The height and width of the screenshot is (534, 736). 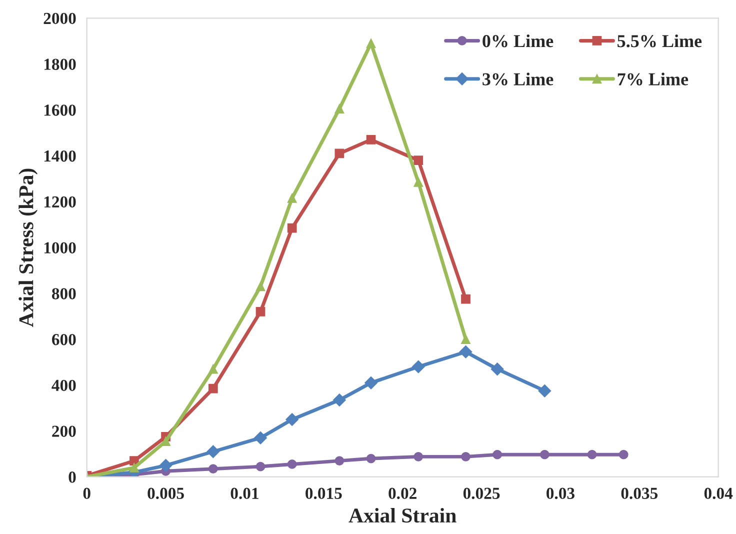 I want to click on y-axis-title: Axial Stress (kPa), so click(x=28, y=247).